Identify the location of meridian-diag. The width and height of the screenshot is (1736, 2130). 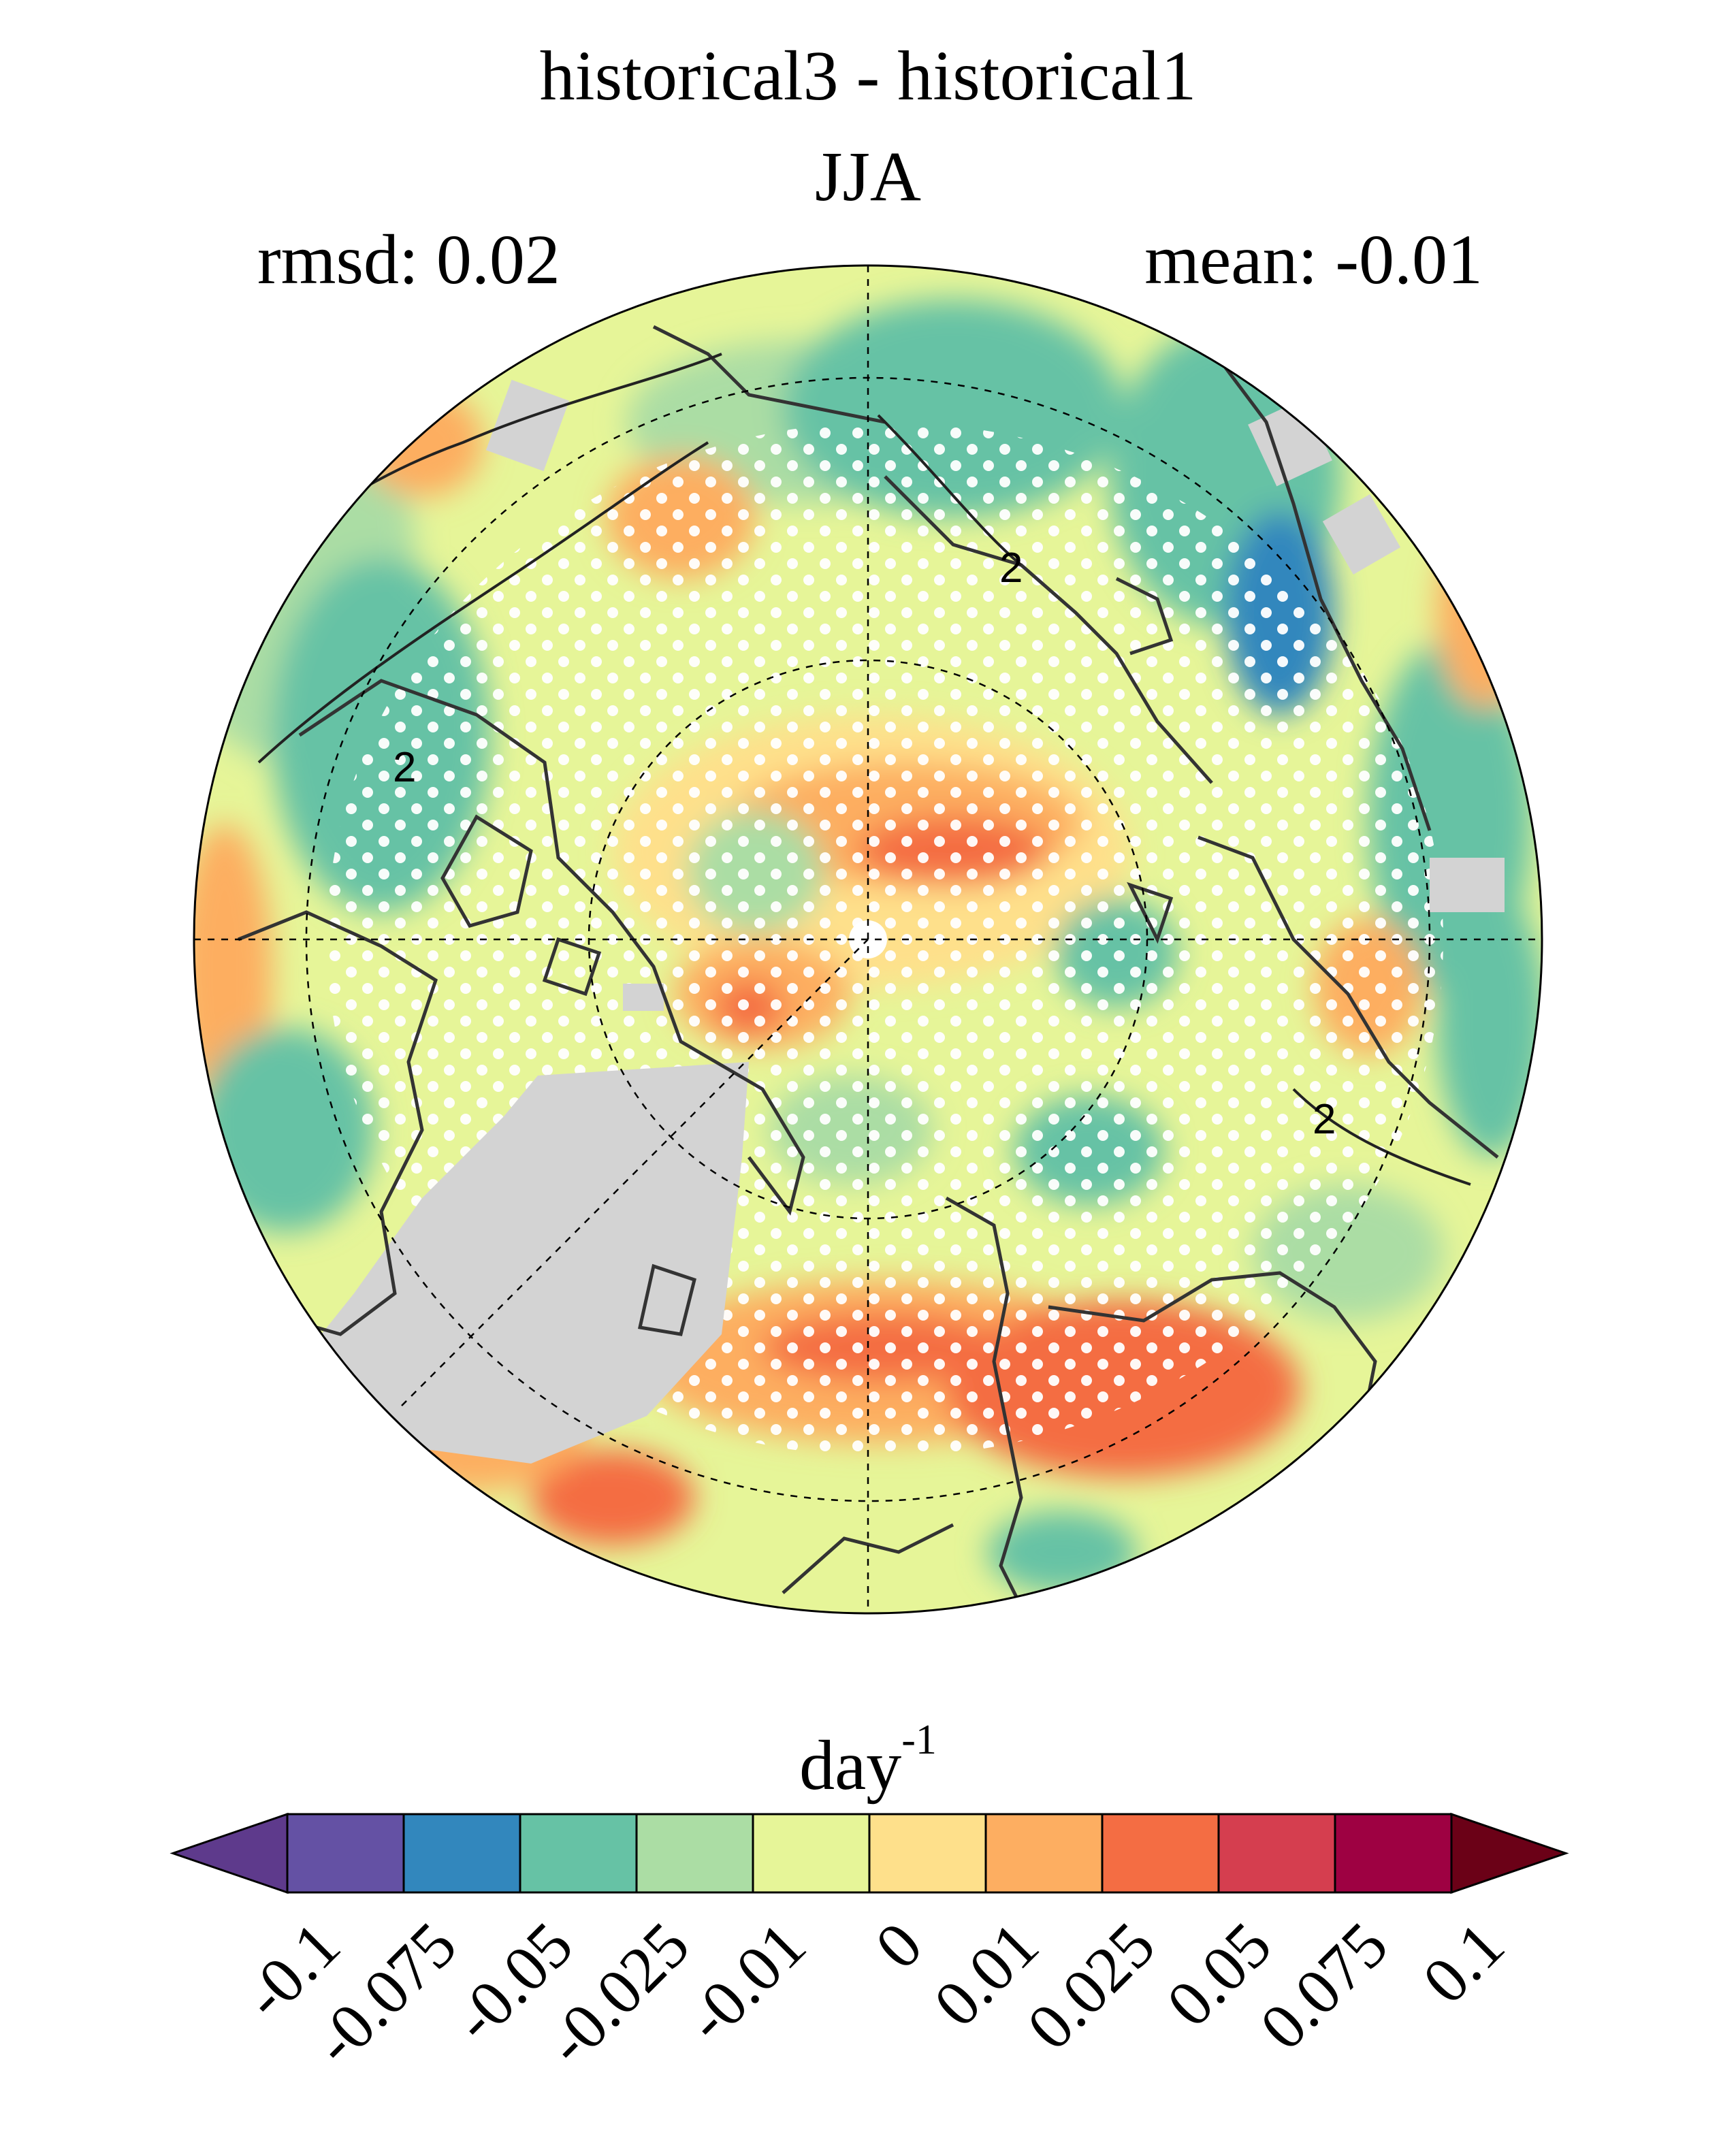
(635, 1172).